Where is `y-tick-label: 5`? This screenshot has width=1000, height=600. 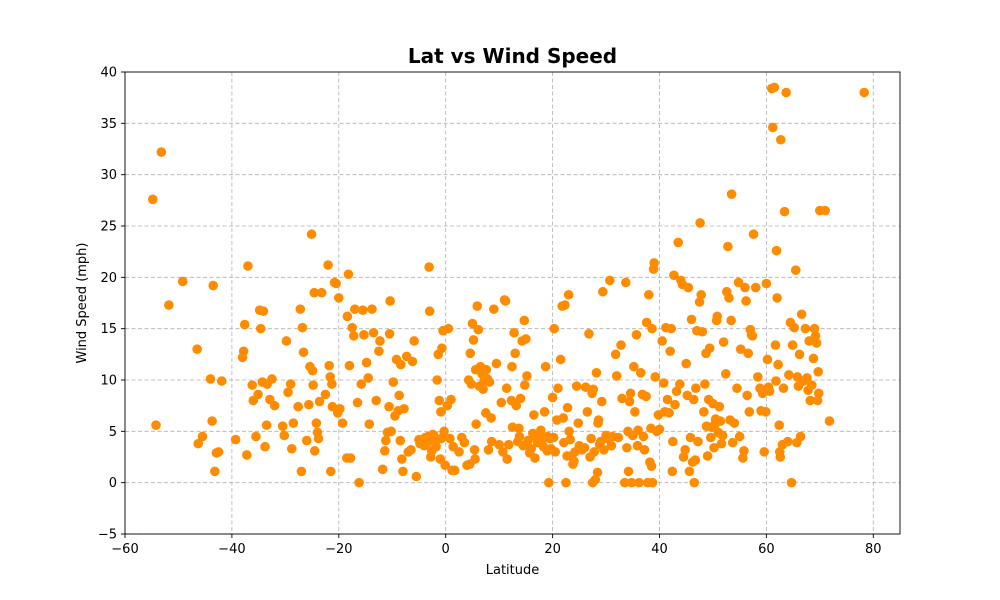
y-tick-label: 5 is located at coordinates (113, 432).